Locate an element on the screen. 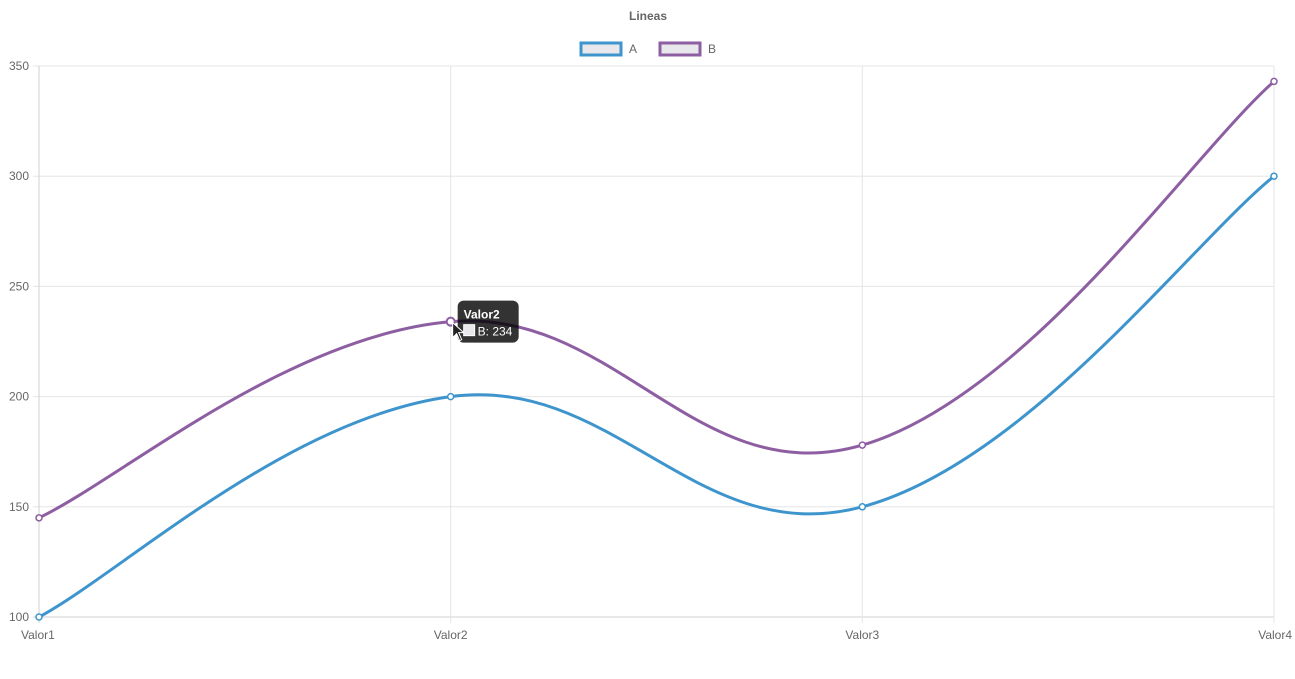 This screenshot has width=1295, height=679. tooltip: Valor2 B: 234 is located at coordinates (488, 321).